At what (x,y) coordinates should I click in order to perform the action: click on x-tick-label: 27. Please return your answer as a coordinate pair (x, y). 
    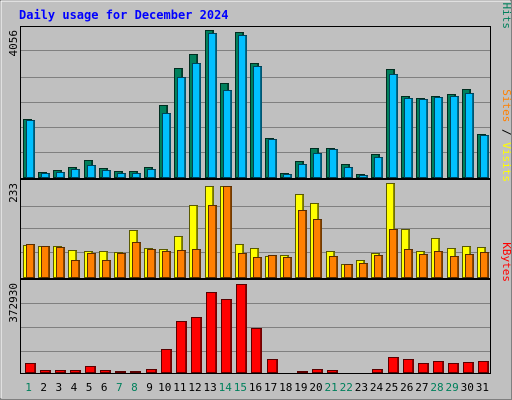
    Looking at the image, I should click on (421, 387).